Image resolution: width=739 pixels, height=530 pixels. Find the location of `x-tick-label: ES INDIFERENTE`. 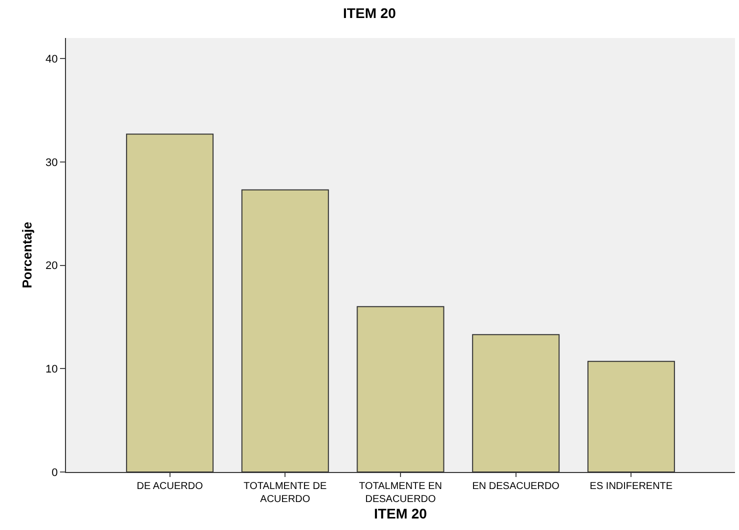

x-tick-label: ES INDIFERENTE is located at coordinates (631, 486).